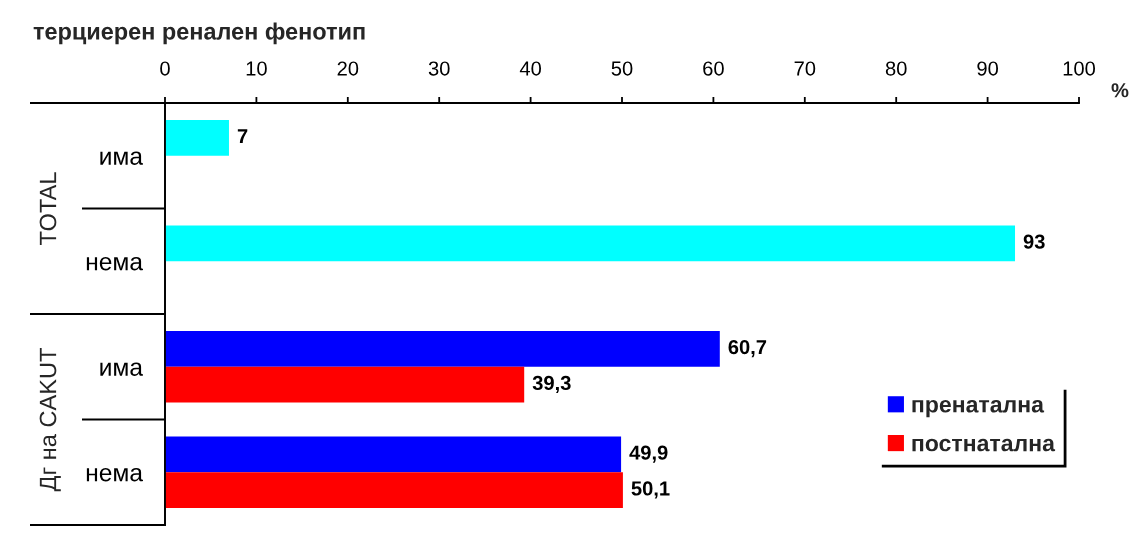  What do you see at coordinates (713, 68) in the screenshot?
I see `x-tick-label: 60` at bounding box center [713, 68].